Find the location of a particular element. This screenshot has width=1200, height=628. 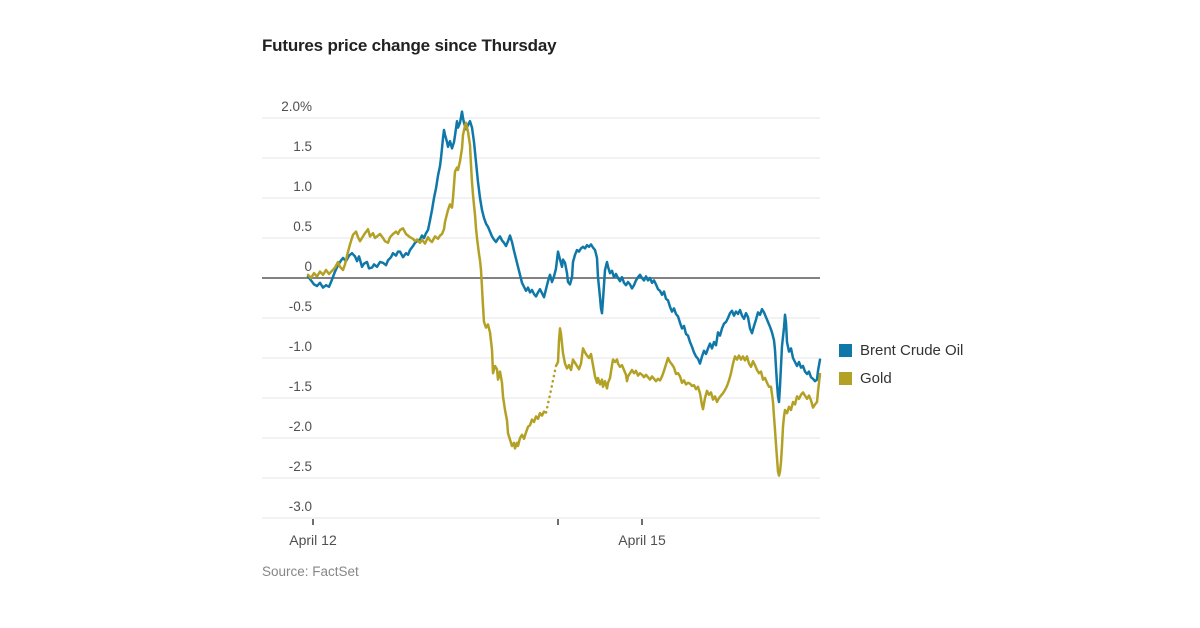

source-note: Source: FactSet is located at coordinates (310, 571).